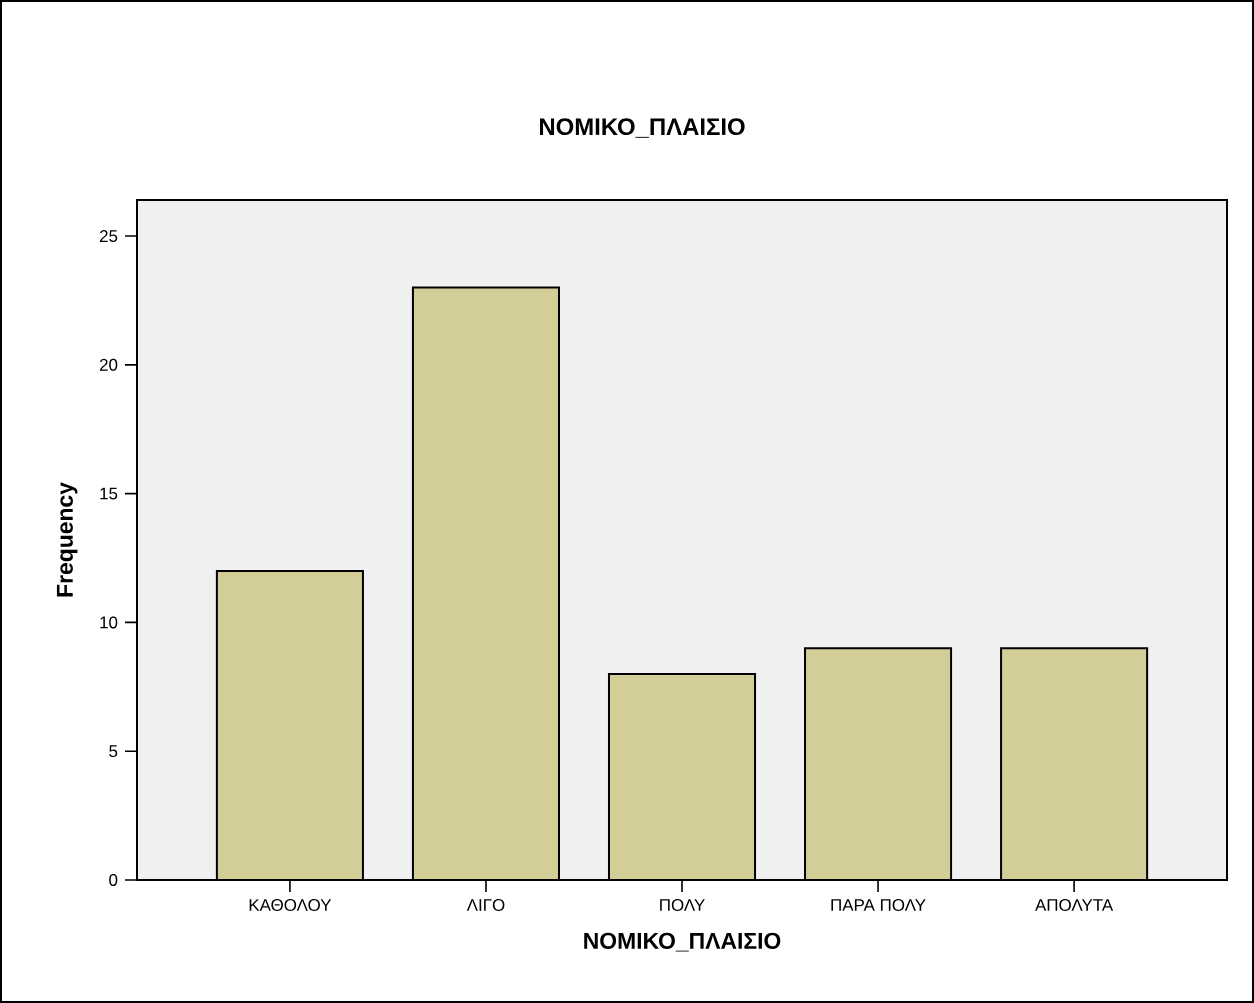 The width and height of the screenshot is (1254, 1003). I want to click on y-axis-title: Frequency, so click(67, 539).